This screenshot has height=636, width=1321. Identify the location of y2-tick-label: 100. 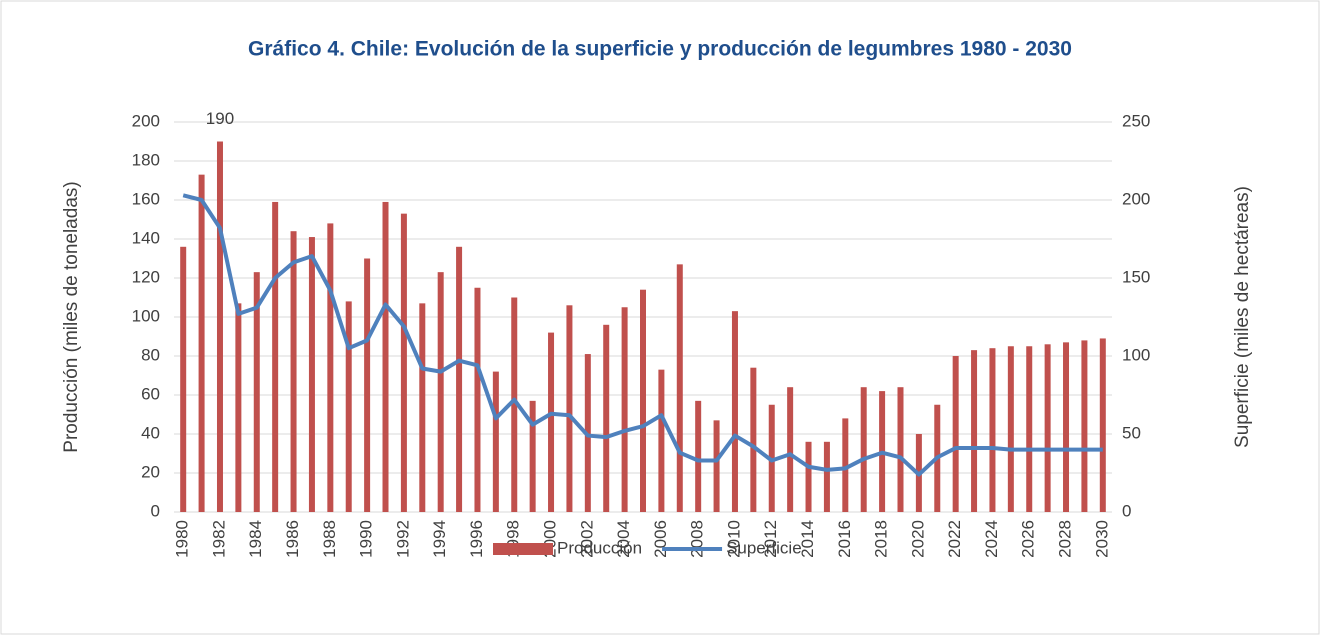
(1136, 354).